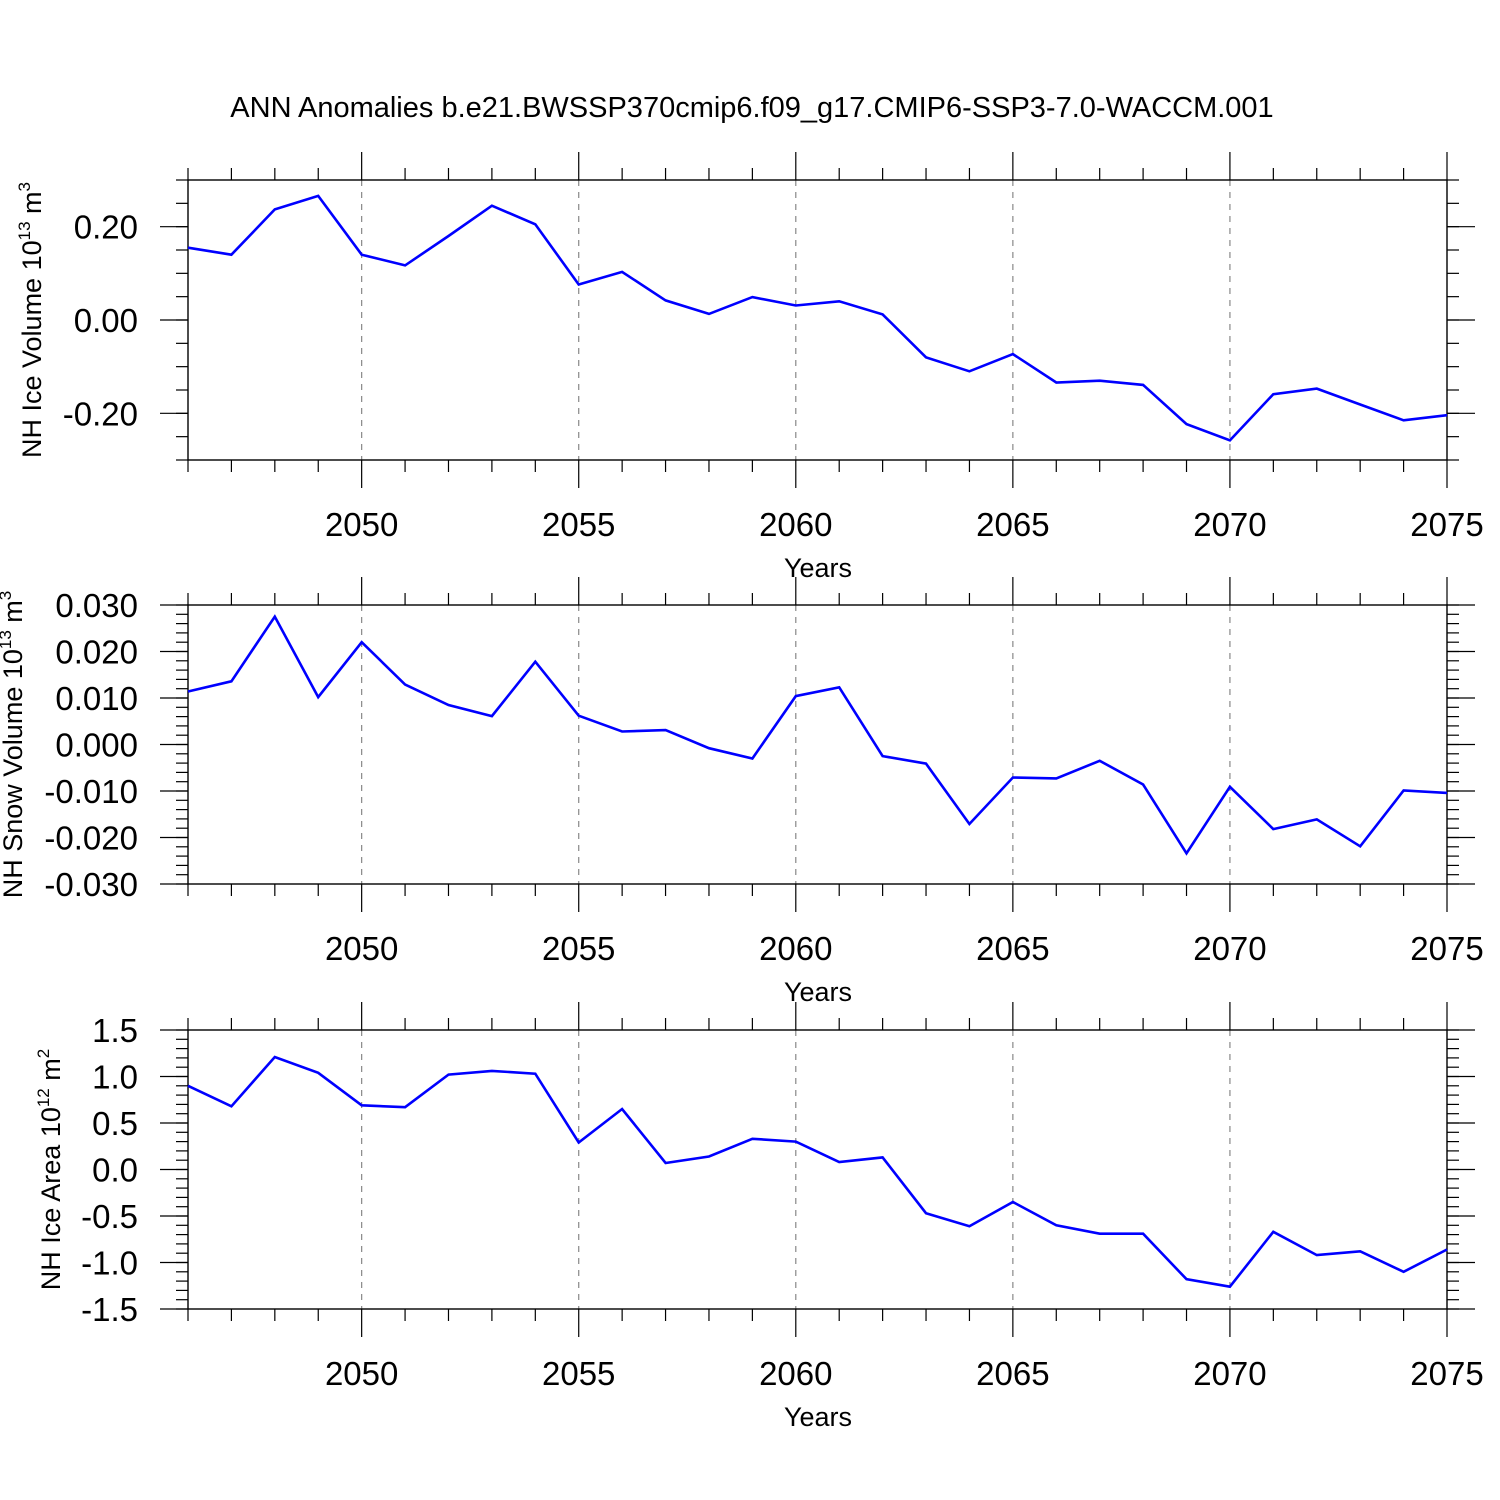  What do you see at coordinates (115, 1170) in the screenshot?
I see `y-tick-label: 0.0` at bounding box center [115, 1170].